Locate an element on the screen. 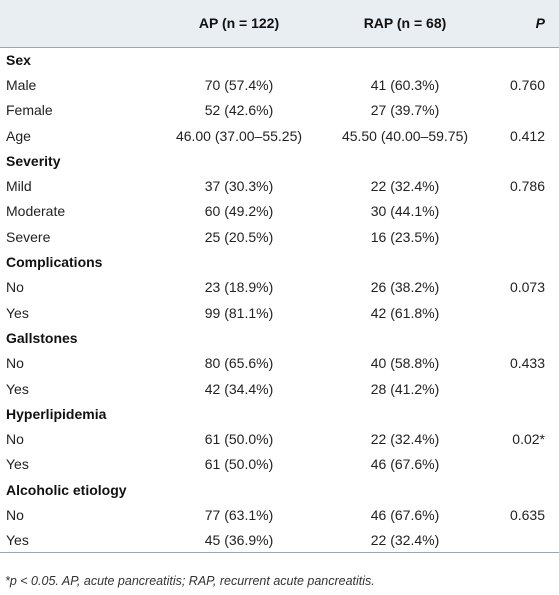  row-label: Complications is located at coordinates (54, 262).